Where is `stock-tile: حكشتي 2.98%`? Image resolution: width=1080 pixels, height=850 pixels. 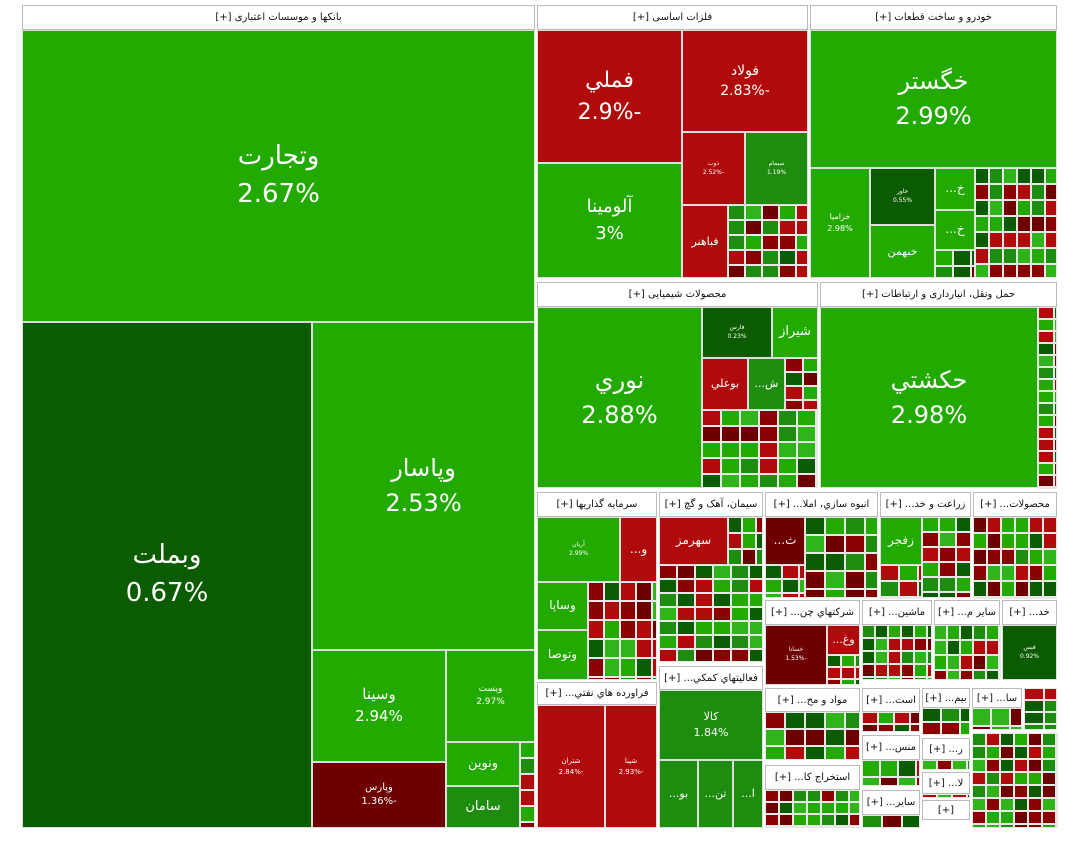 stock-tile: حكشتي 2.98% is located at coordinates (929, 397).